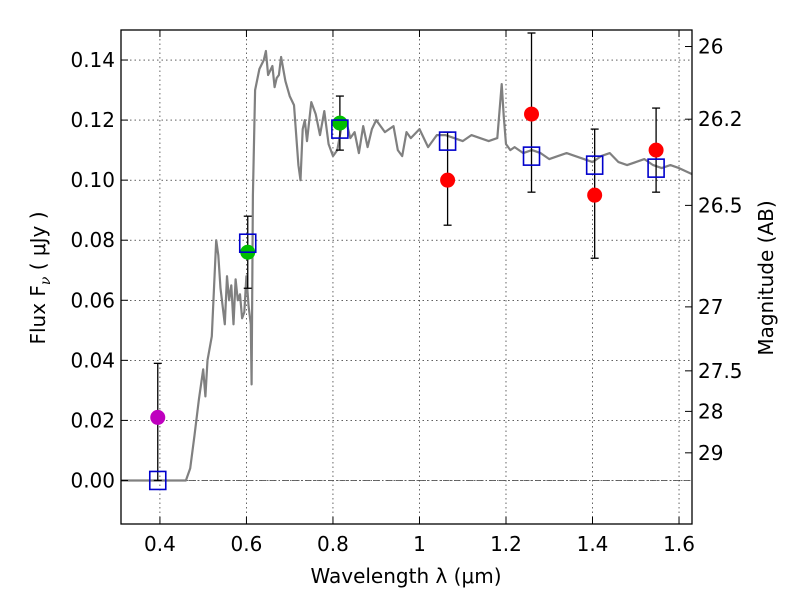 This screenshot has width=800, height=600. What do you see at coordinates (720, 205) in the screenshot?
I see `right-tick-label-2: 26.5` at bounding box center [720, 205].